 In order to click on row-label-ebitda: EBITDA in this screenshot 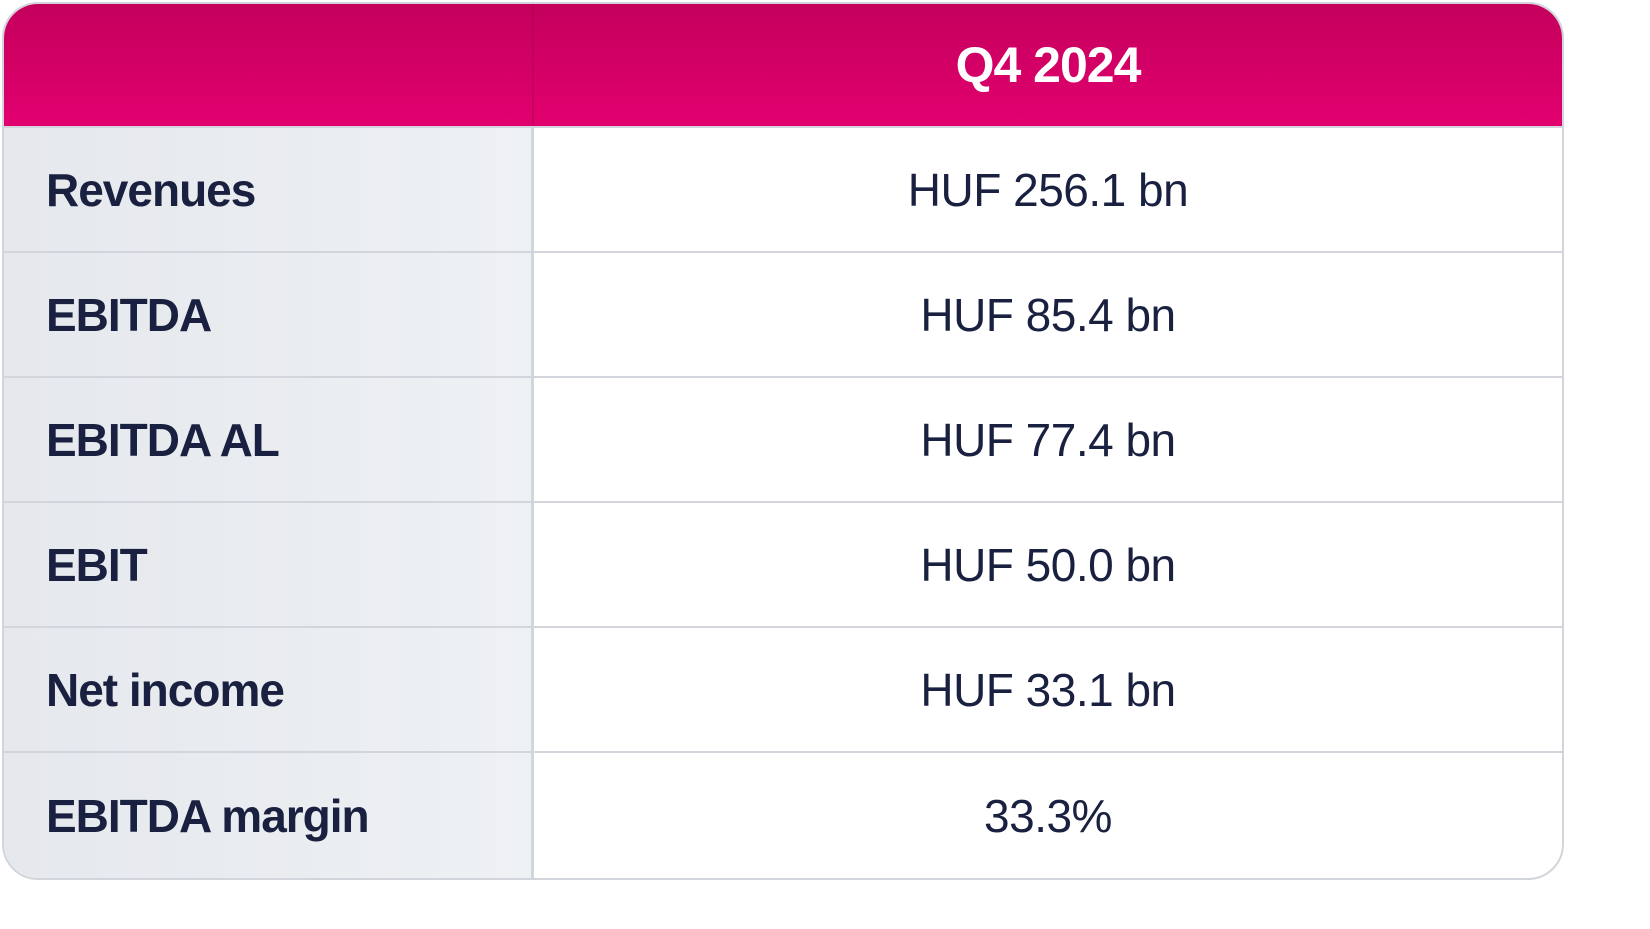, I will do `click(269, 314)`.